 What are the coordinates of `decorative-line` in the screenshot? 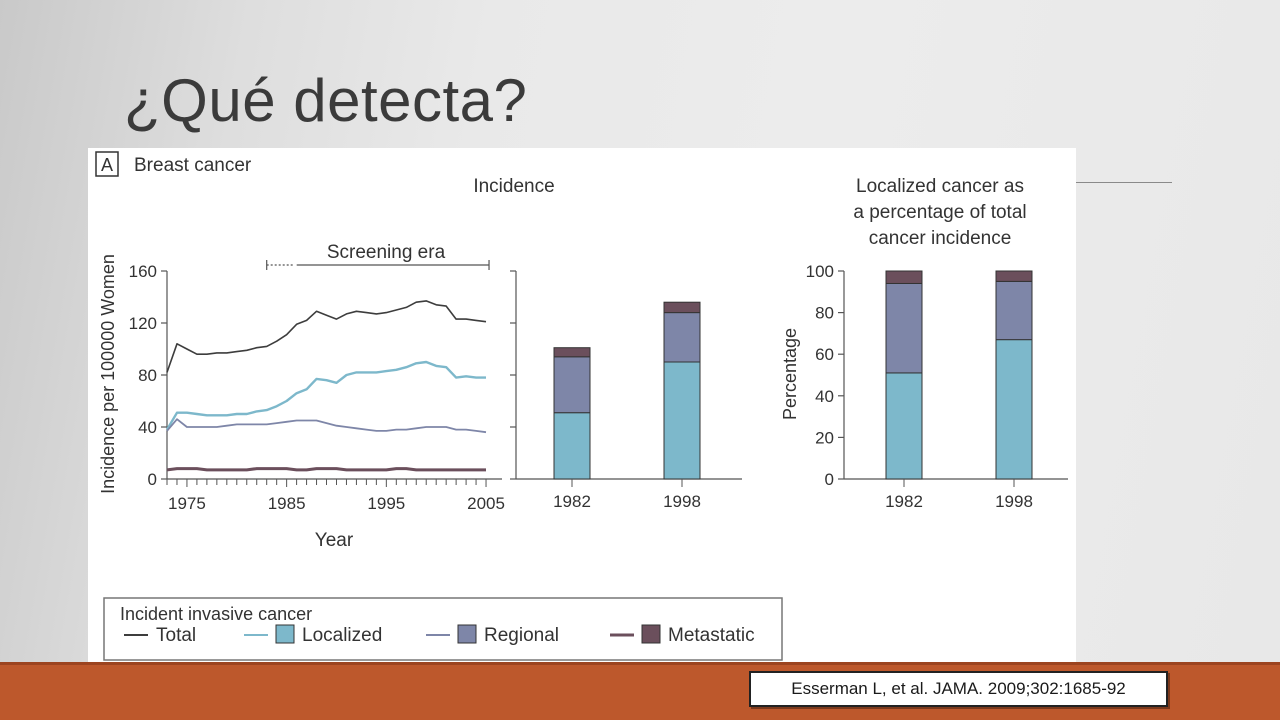 It's located at (1123, 182).